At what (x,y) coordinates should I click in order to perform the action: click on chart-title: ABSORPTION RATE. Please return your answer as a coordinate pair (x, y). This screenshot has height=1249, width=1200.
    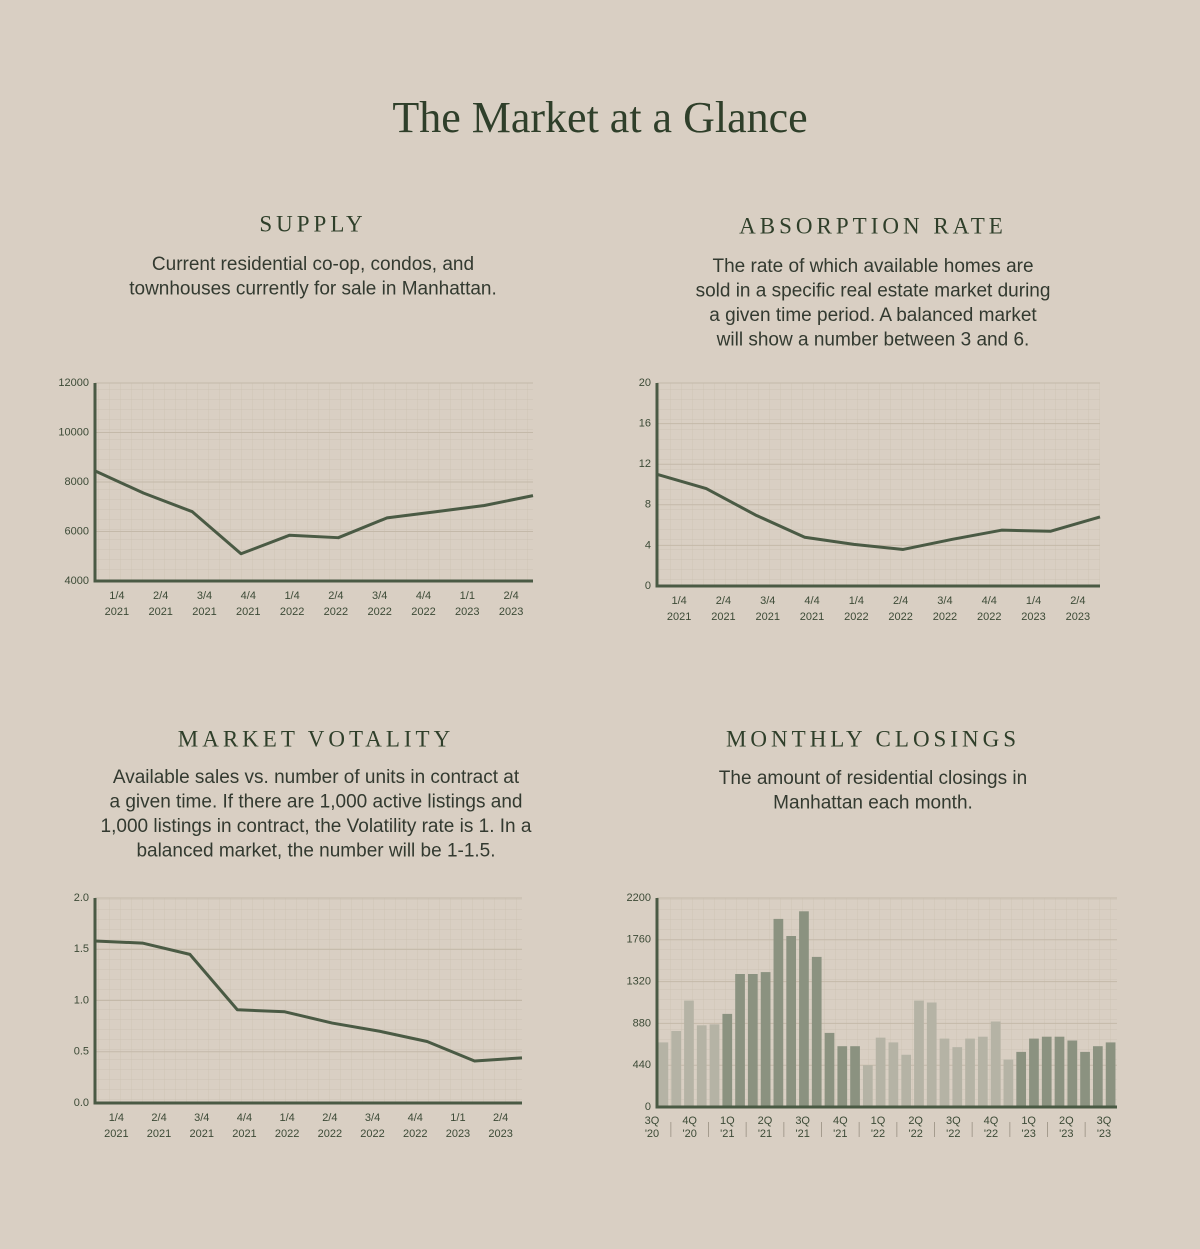
    Looking at the image, I should click on (873, 225).